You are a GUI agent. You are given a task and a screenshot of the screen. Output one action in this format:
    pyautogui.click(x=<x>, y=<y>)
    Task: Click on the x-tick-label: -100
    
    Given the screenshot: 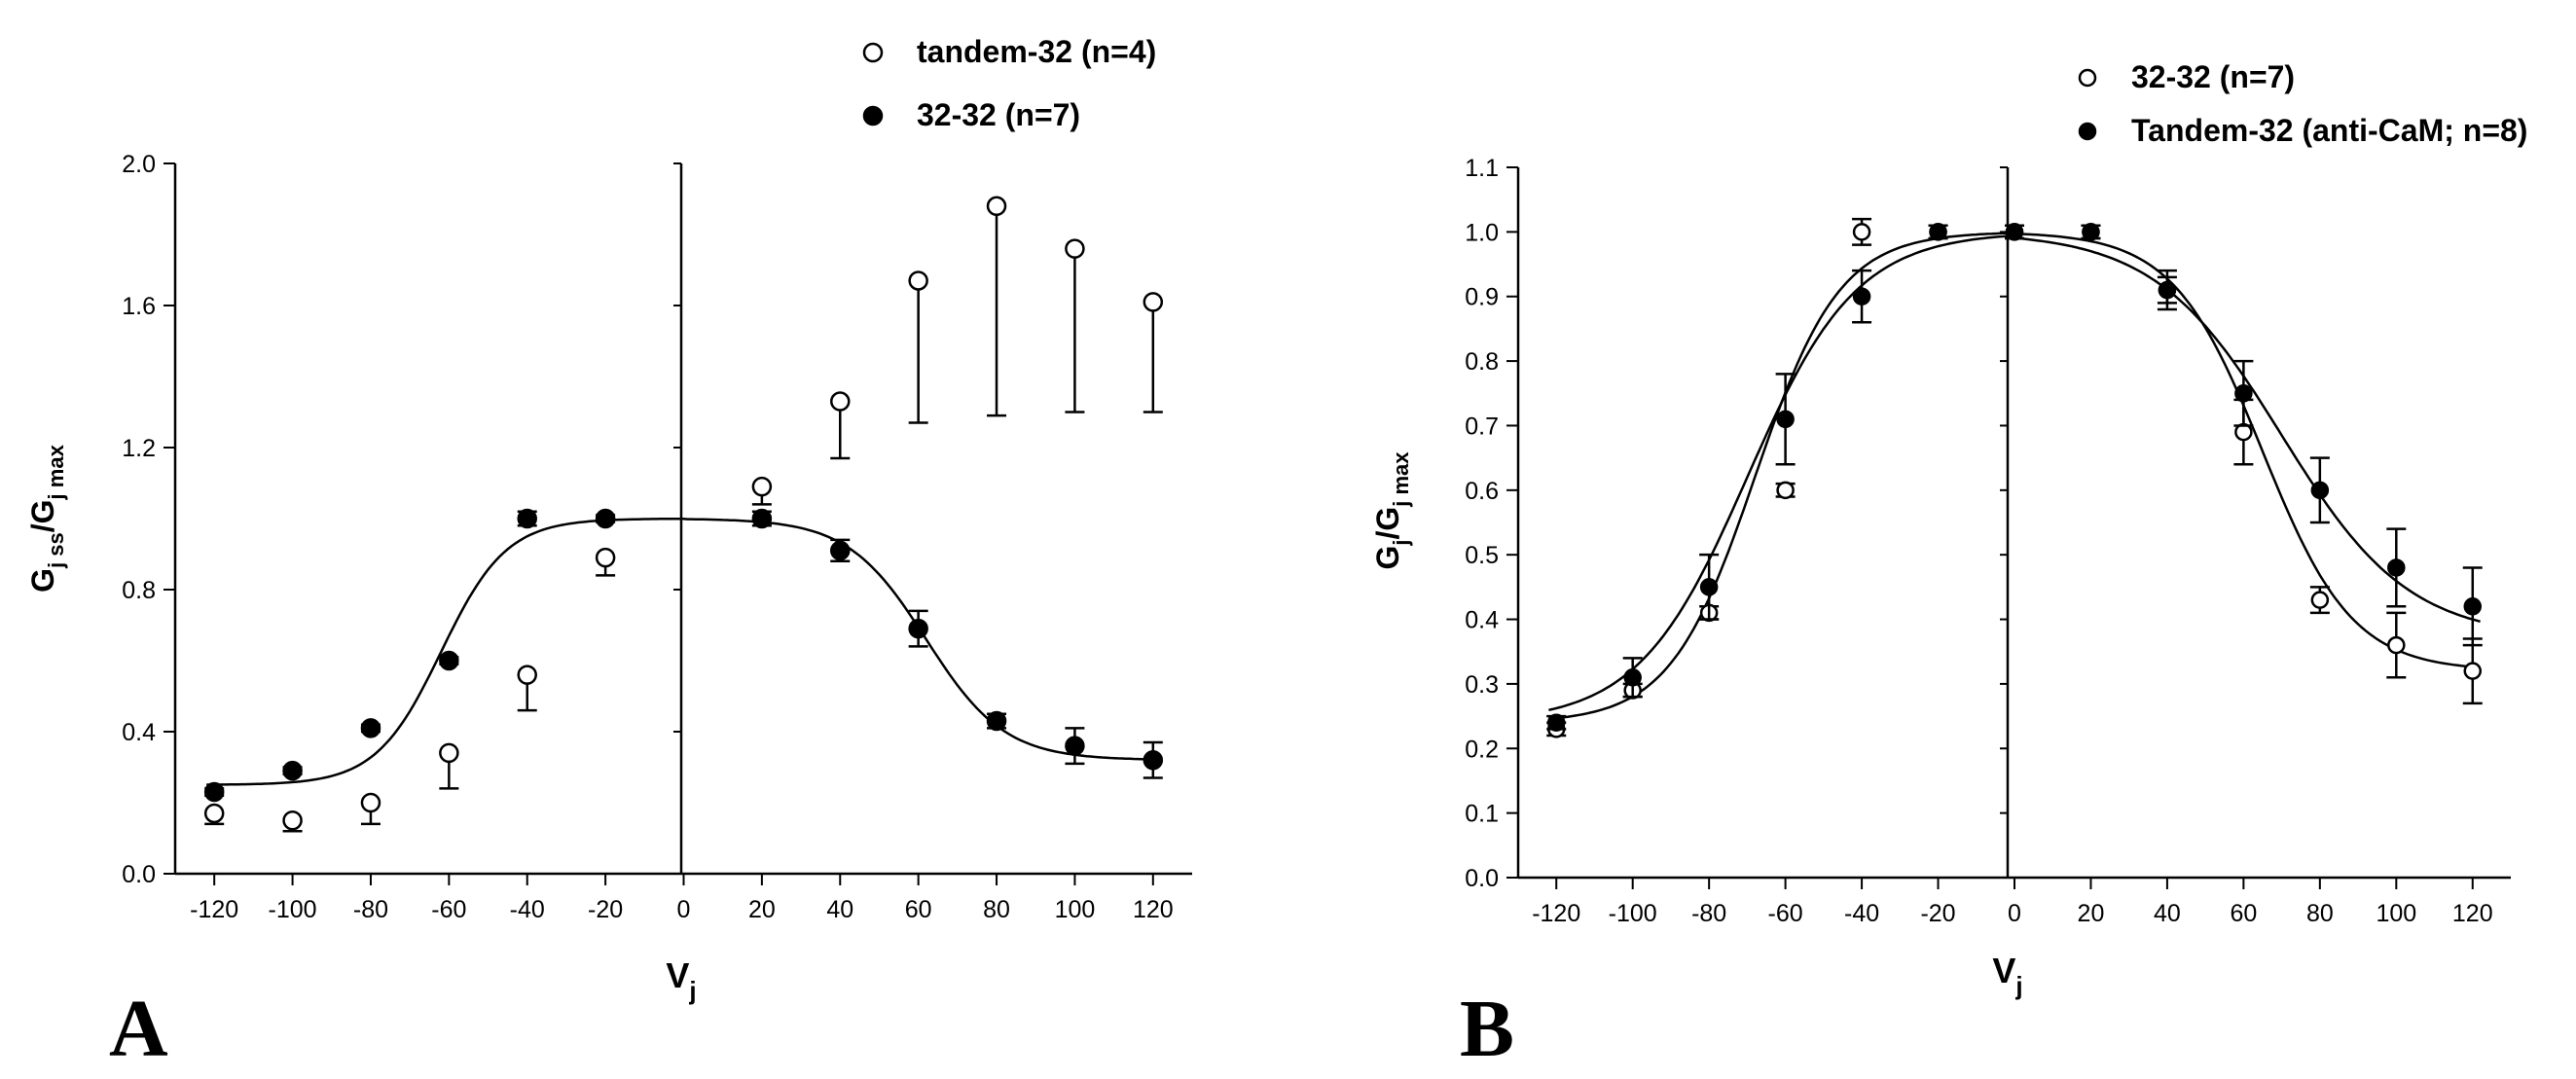 What is the action you would take?
    pyautogui.click(x=1633, y=913)
    